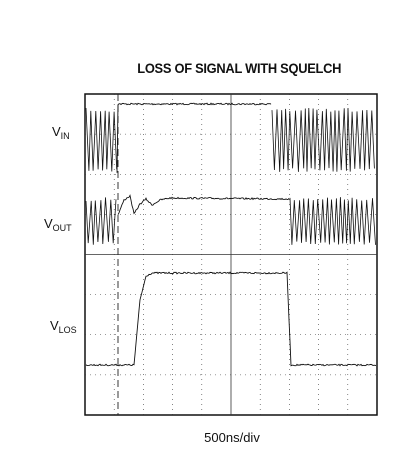 This screenshot has width=410, height=458. I want to click on trace-label-sub: OUT, so click(63, 228).